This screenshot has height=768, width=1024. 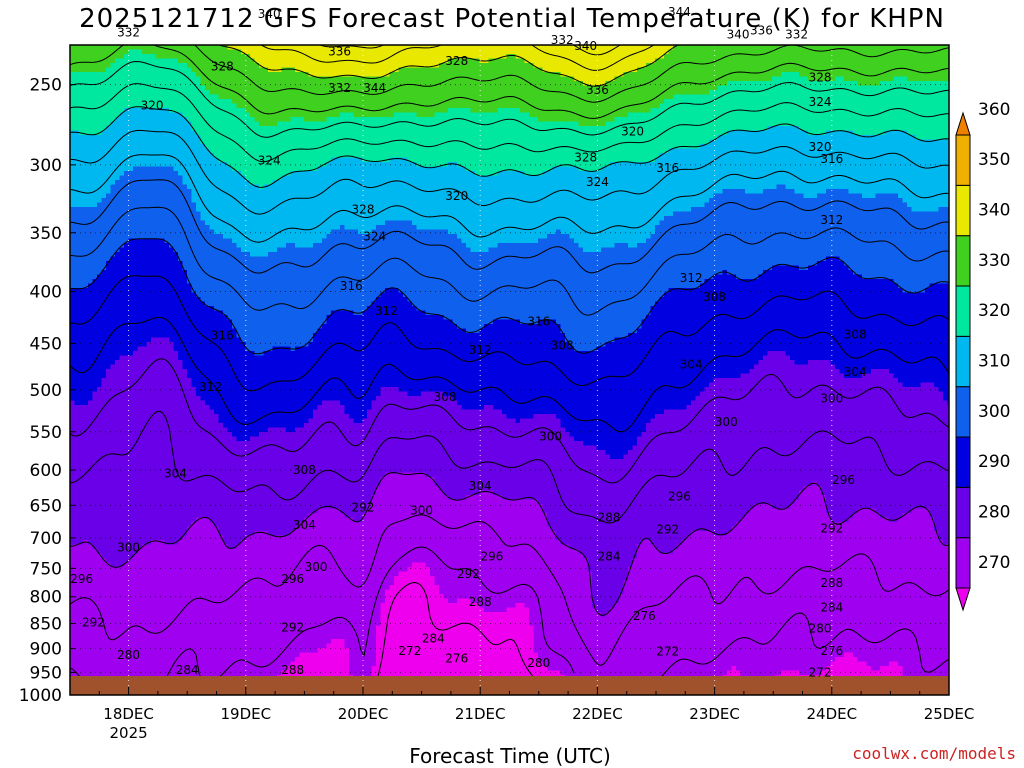 I want to click on contour-label: 320, so click(x=152, y=105).